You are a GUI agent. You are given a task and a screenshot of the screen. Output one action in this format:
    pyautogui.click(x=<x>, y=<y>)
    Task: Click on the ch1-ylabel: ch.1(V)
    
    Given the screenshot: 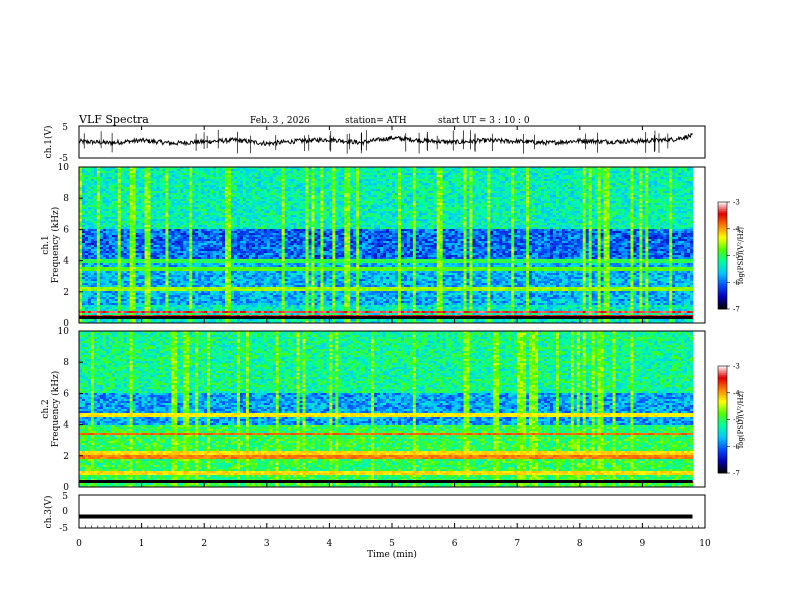 What is the action you would take?
    pyautogui.click(x=48, y=142)
    